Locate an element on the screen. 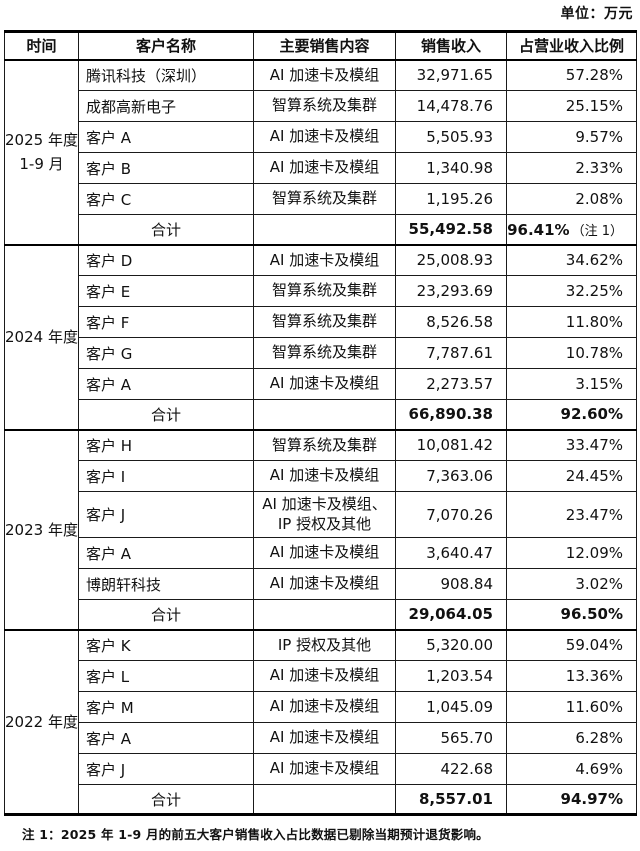 Image resolution: width=640 pixels, height=851 pixels. total-row: 合计 55,492.58 96.41% （注 1） is located at coordinates (321, 229).